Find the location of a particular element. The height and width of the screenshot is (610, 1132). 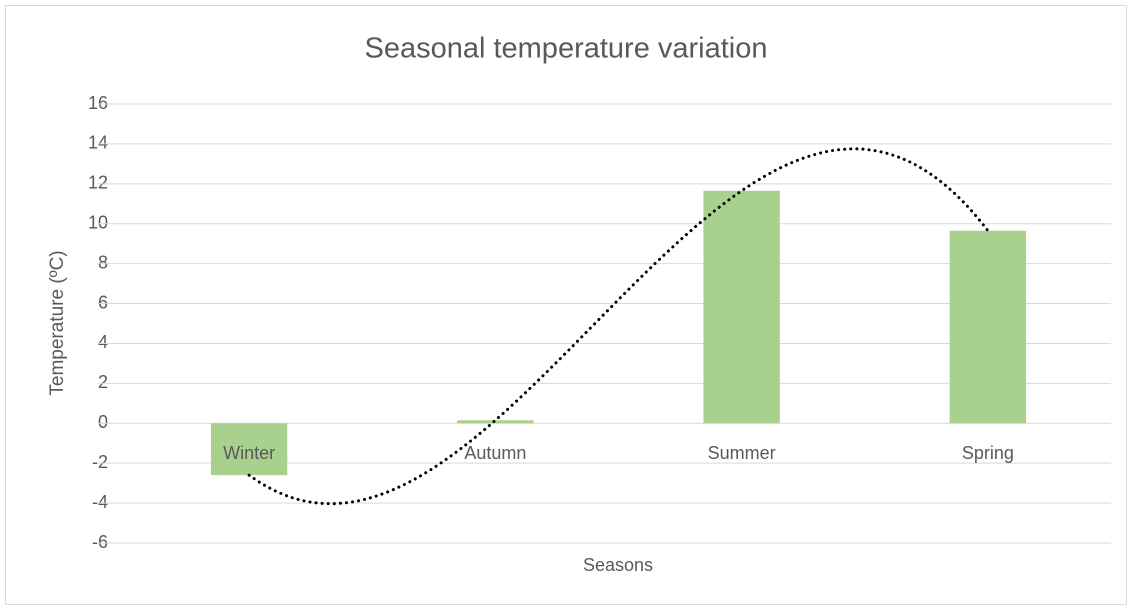

y-tick-label: 6 is located at coordinates (103, 302).